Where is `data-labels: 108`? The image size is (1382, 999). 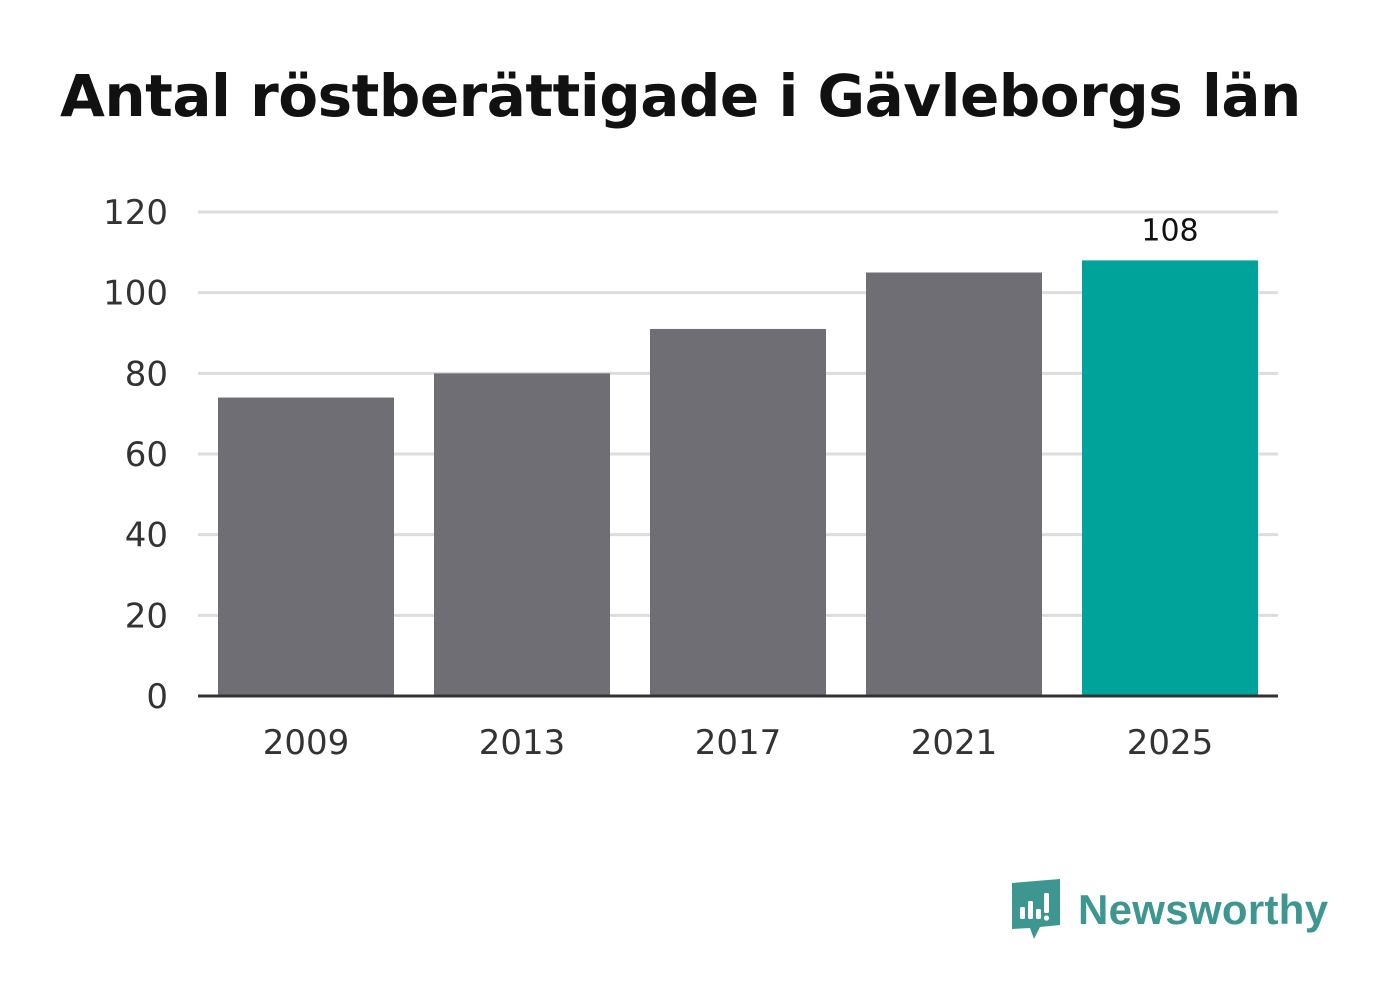
data-labels: 108 is located at coordinates (1169, 230).